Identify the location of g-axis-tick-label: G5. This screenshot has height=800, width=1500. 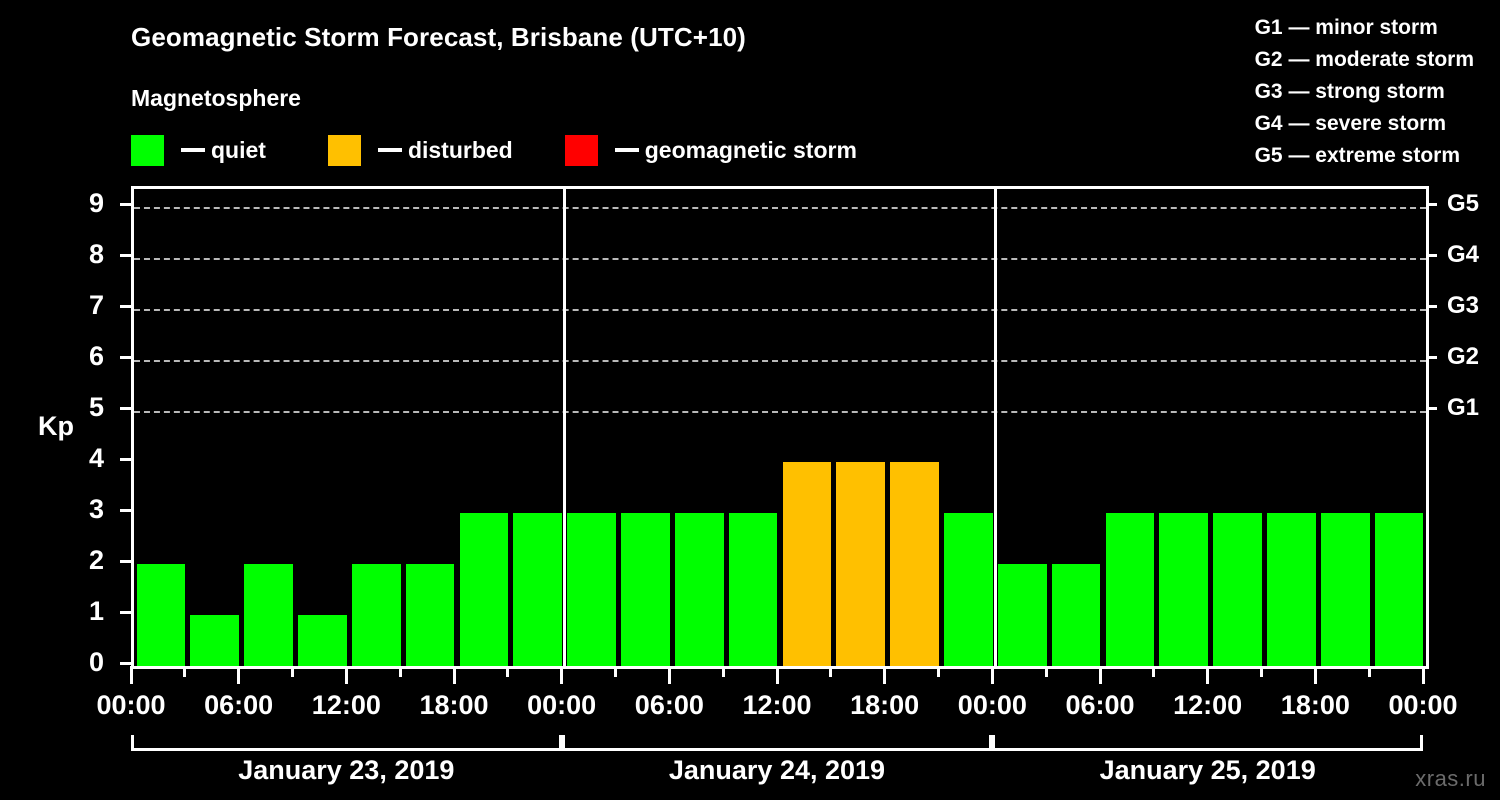
(1463, 203).